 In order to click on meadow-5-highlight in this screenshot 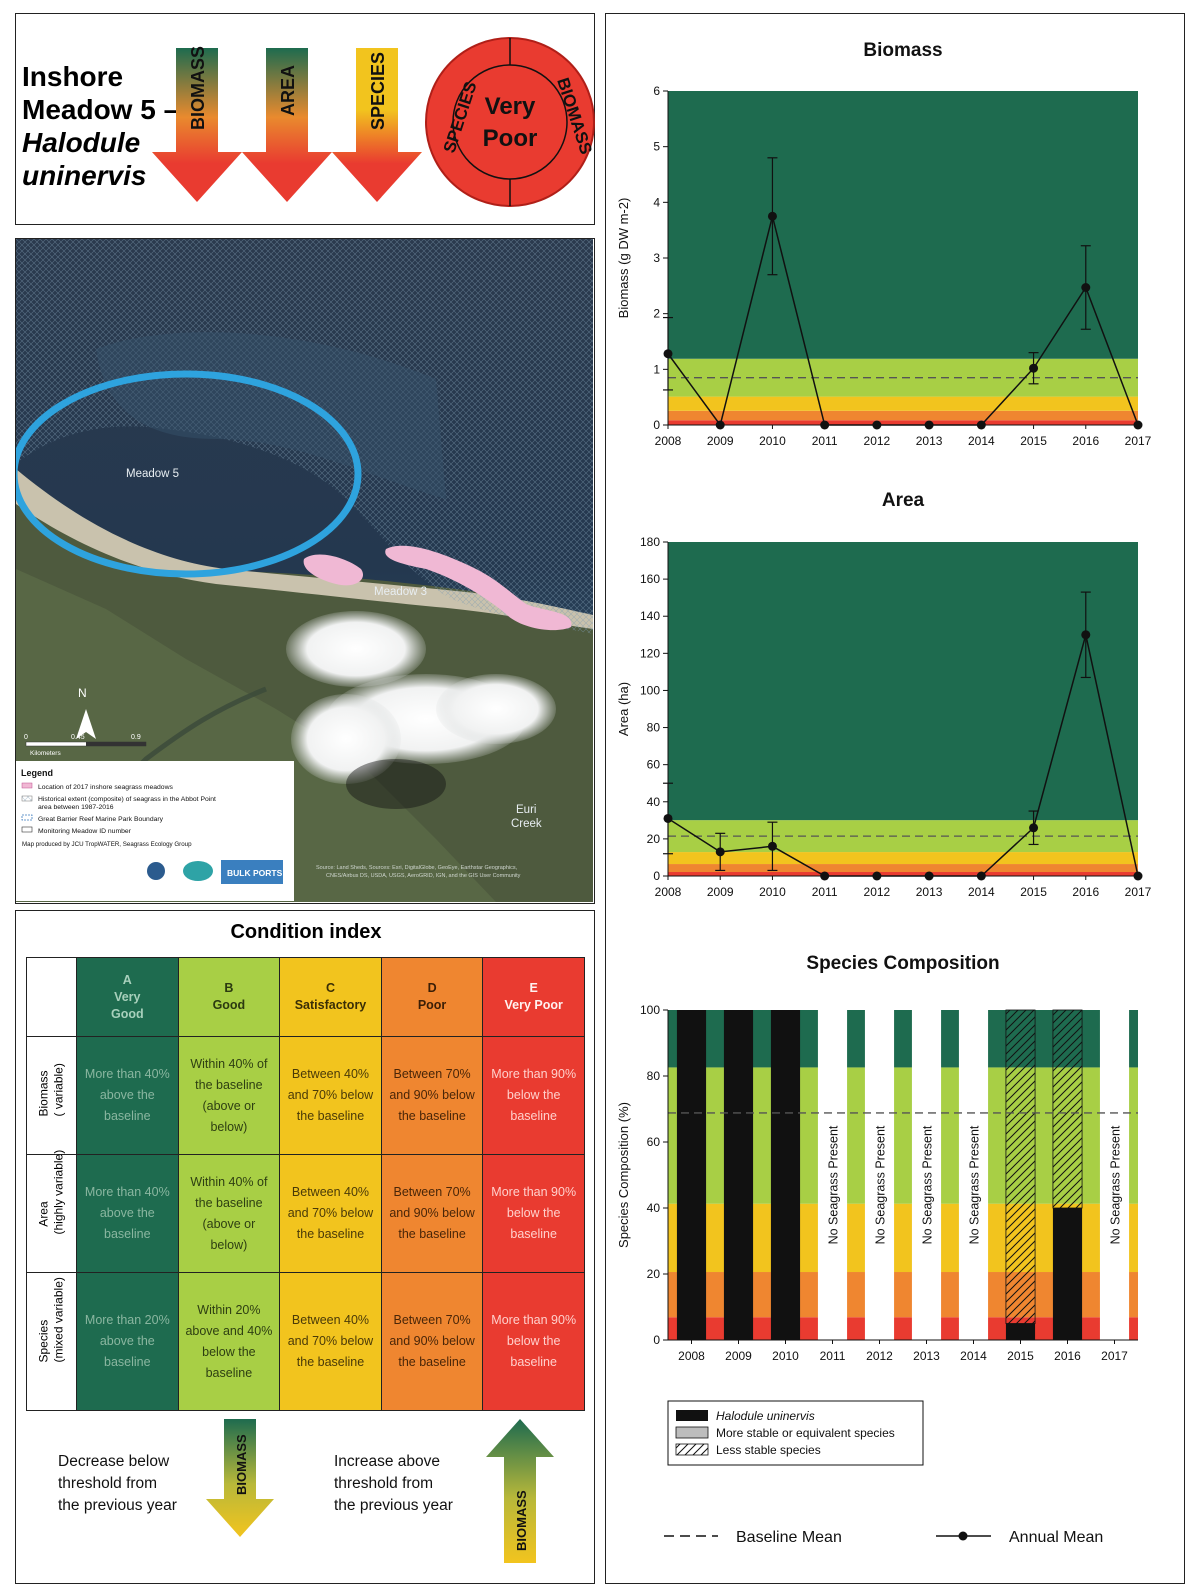, I will do `click(189, 474)`.